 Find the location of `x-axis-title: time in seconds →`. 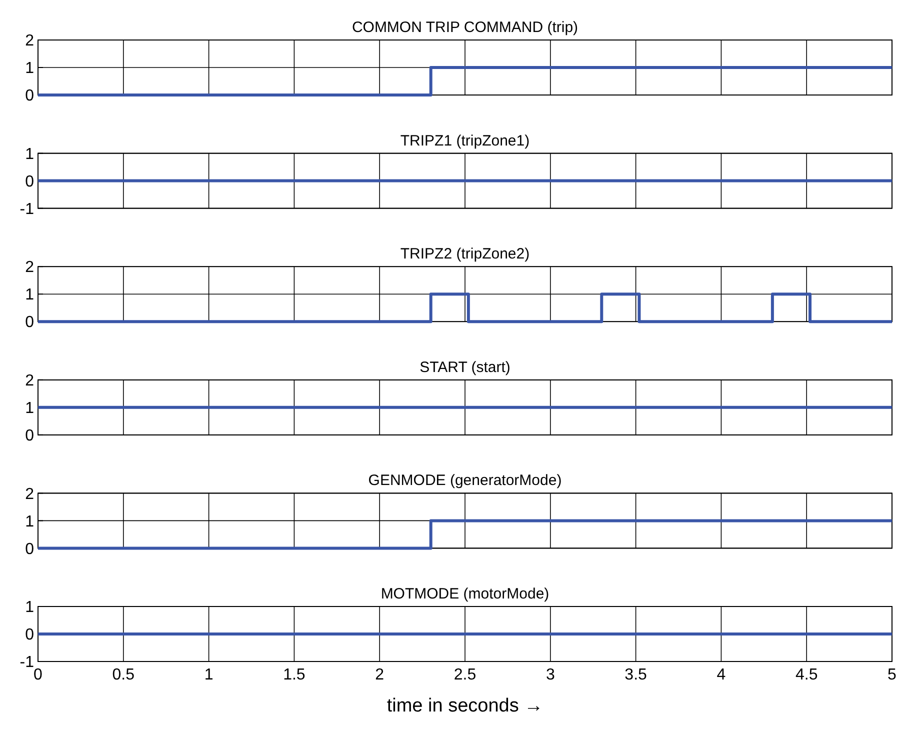

x-axis-title: time in seconds → is located at coordinates (465, 706).